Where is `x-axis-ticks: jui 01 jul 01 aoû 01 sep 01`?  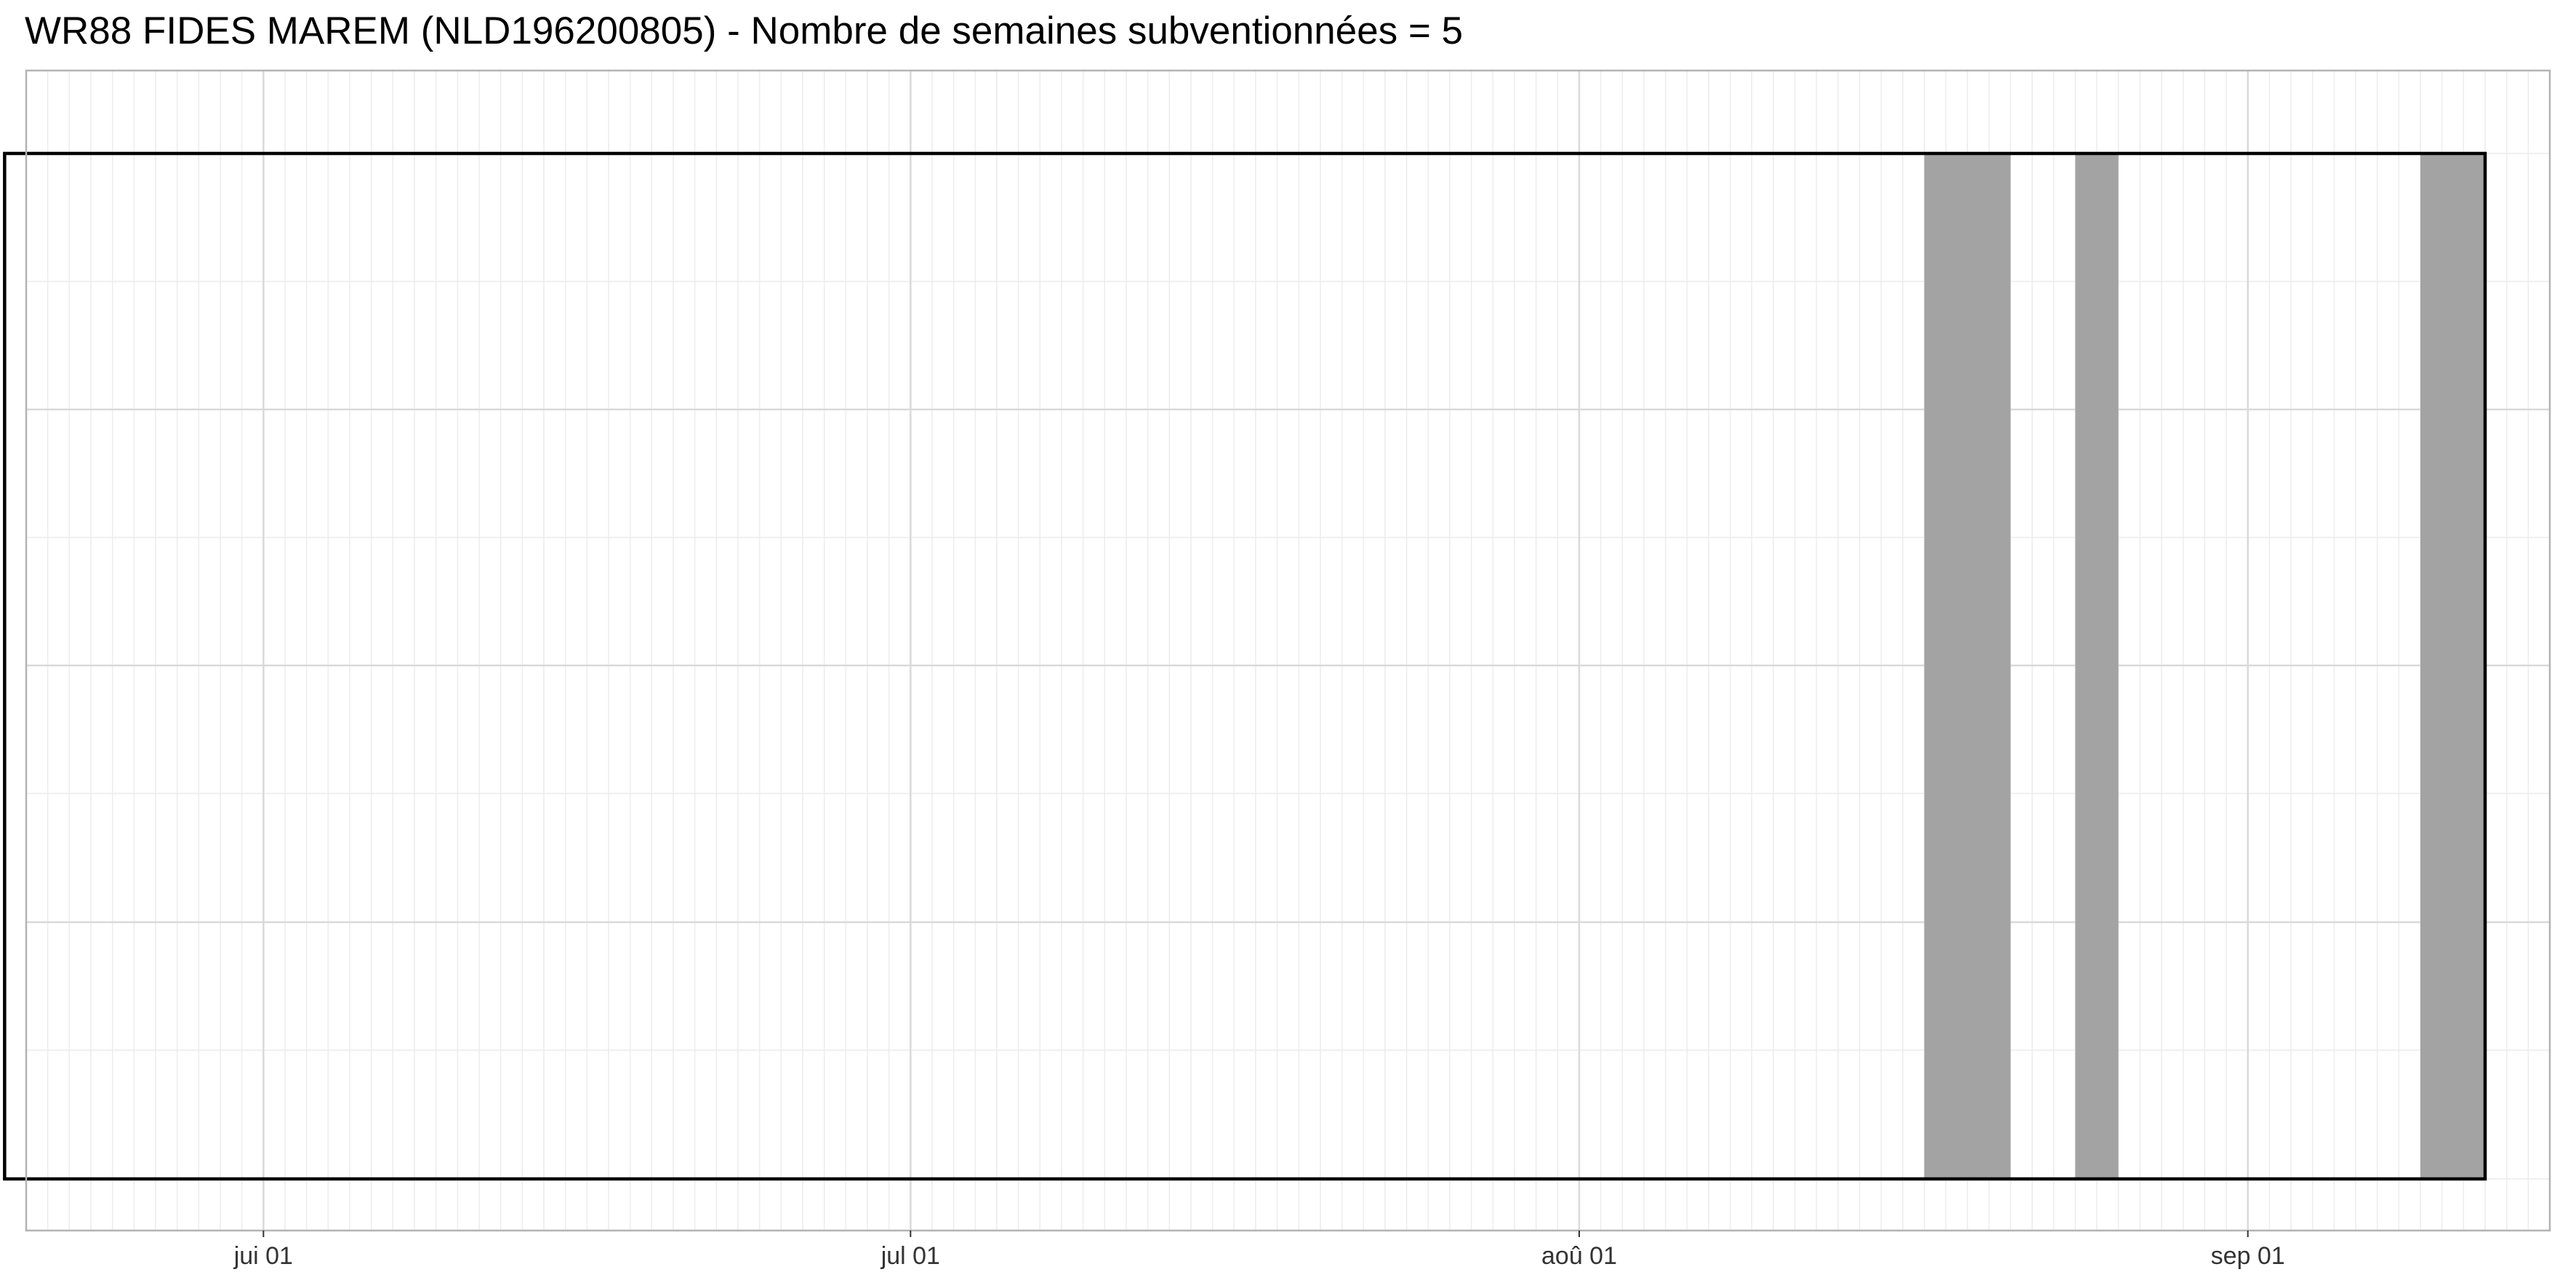 x-axis-ticks: jui 01 jul 01 aoû 01 sep 01 is located at coordinates (1259, 1250).